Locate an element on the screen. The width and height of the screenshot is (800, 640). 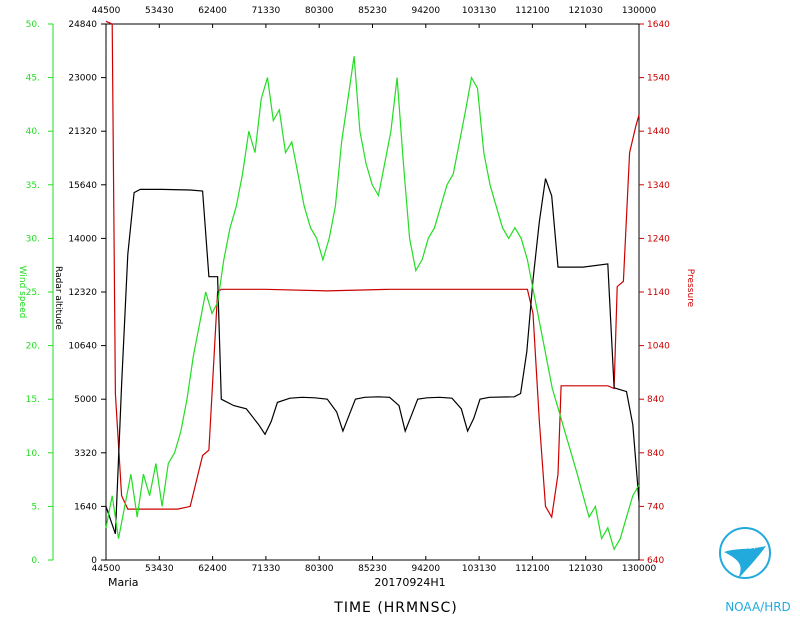
x-tick-label-bottom: 71330 is located at coordinates (266, 569).